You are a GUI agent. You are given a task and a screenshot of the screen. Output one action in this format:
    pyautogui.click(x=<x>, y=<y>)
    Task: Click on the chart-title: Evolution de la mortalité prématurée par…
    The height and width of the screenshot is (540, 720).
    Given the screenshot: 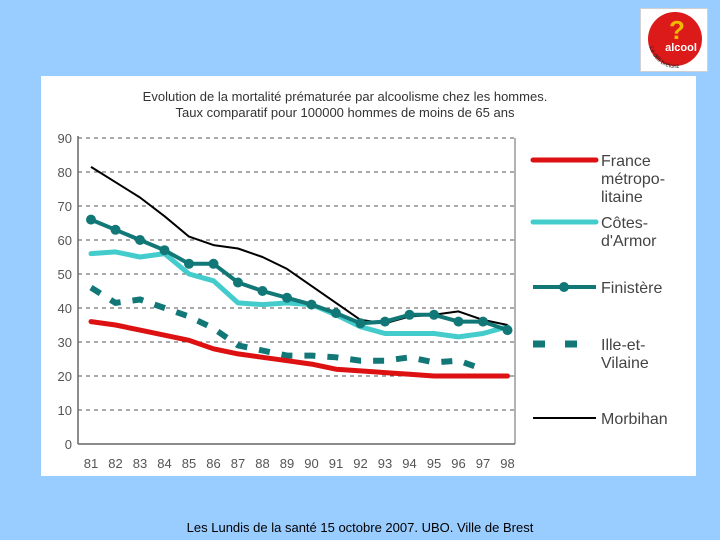 What is the action you would take?
    pyautogui.click(x=345, y=96)
    